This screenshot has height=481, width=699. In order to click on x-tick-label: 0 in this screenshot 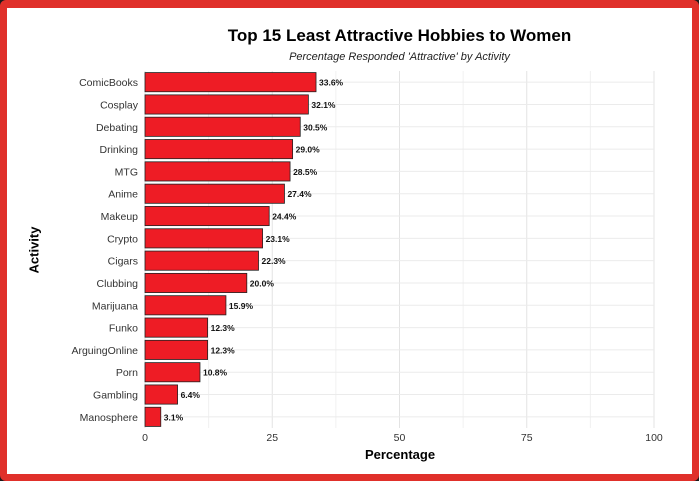, I will do `click(145, 438)`.